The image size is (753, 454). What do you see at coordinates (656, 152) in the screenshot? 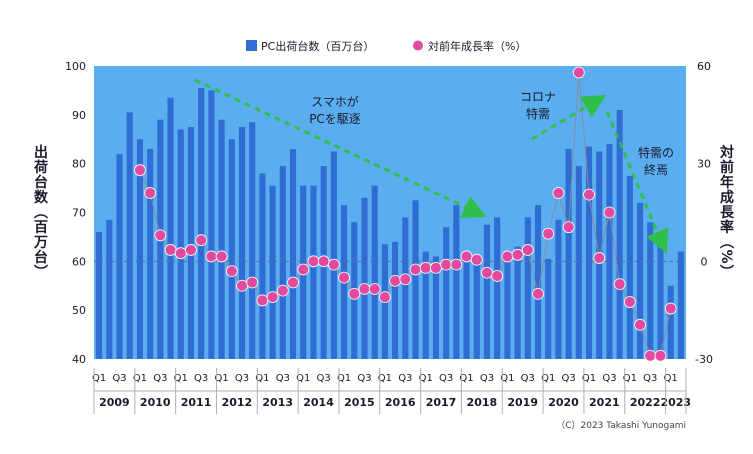
I see `annotation-end-line1: 特需の` at bounding box center [656, 152].